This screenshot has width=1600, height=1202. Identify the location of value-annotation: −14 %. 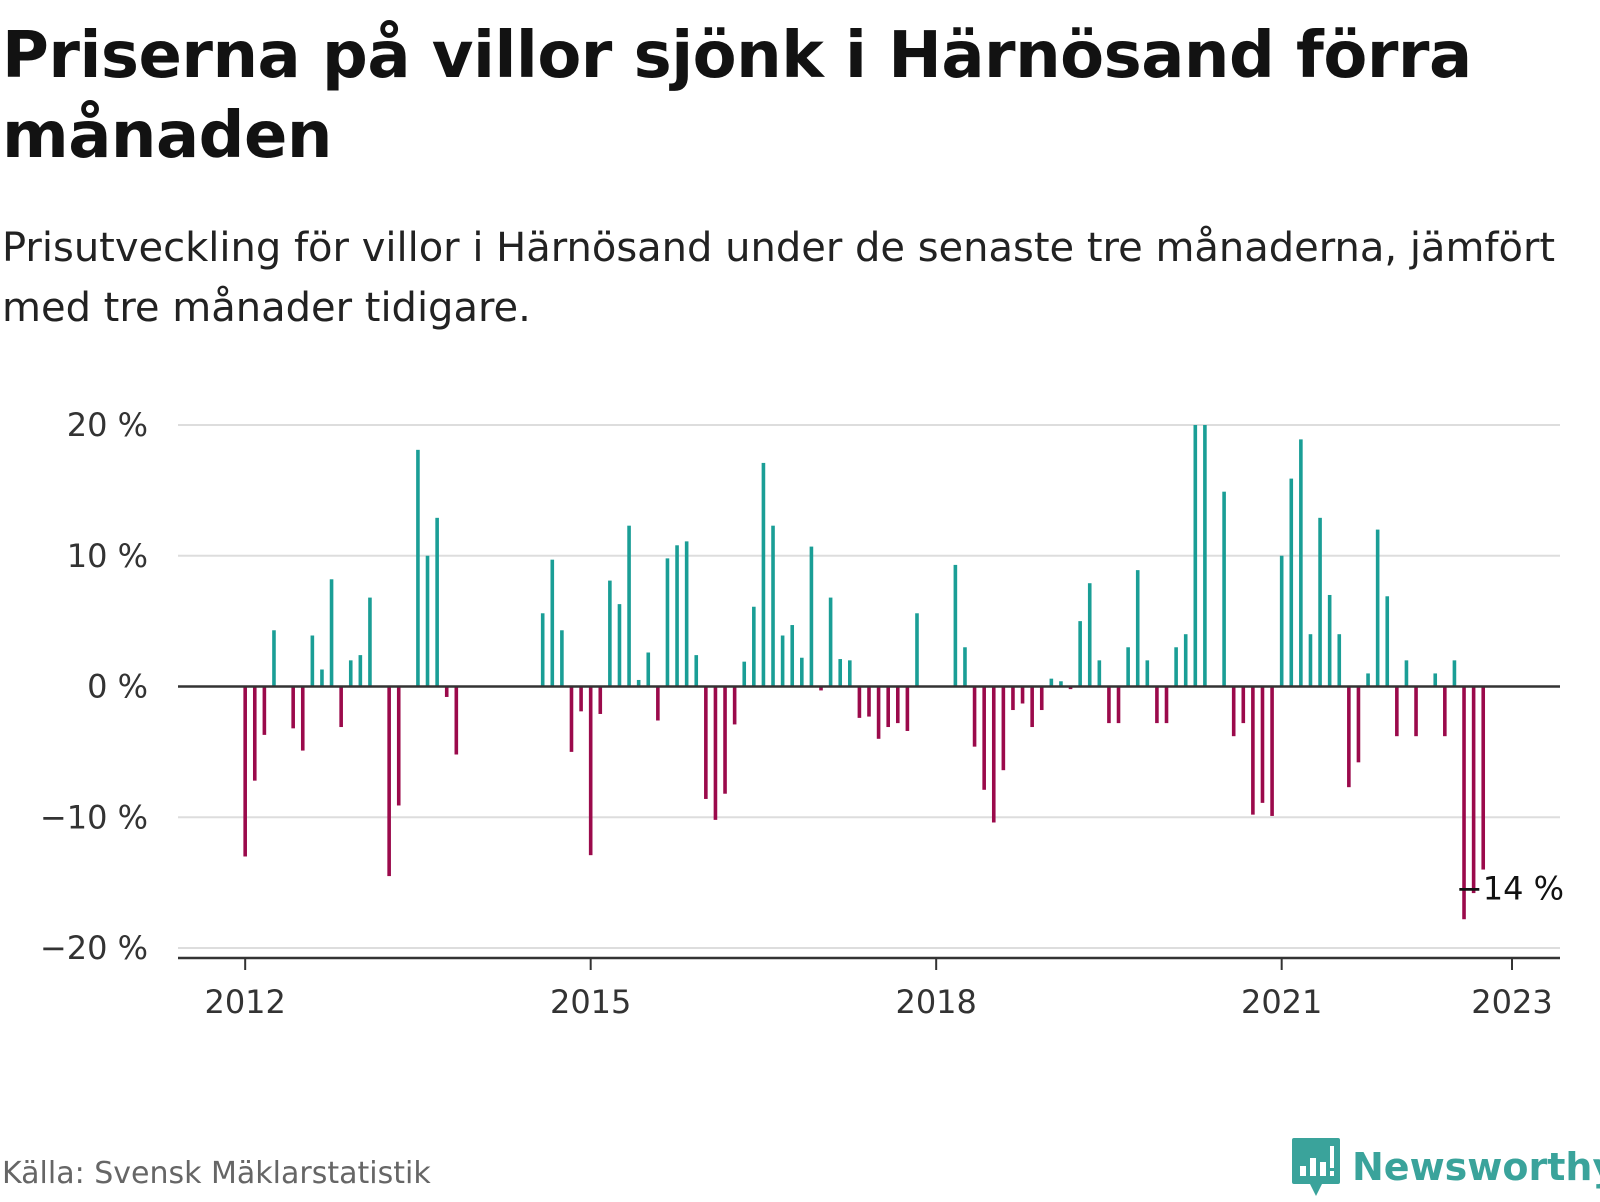
(1510, 889).